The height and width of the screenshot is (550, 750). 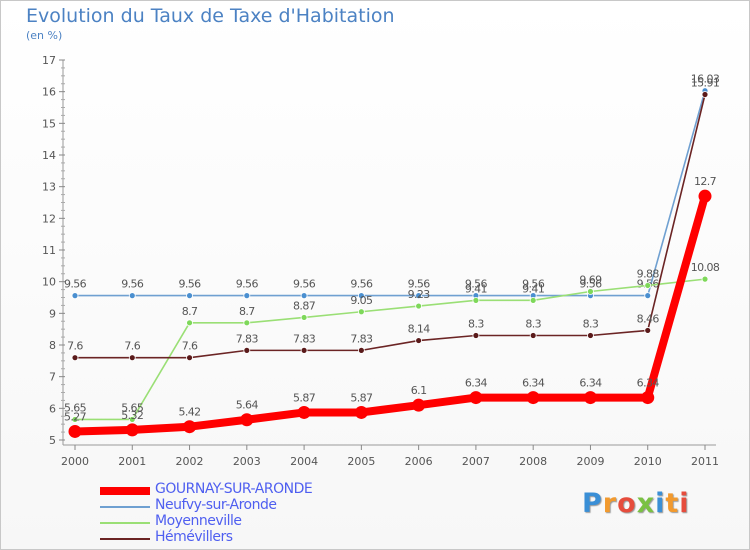 What do you see at coordinates (52, 440) in the screenshot?
I see `y-tick-label: 5` at bounding box center [52, 440].